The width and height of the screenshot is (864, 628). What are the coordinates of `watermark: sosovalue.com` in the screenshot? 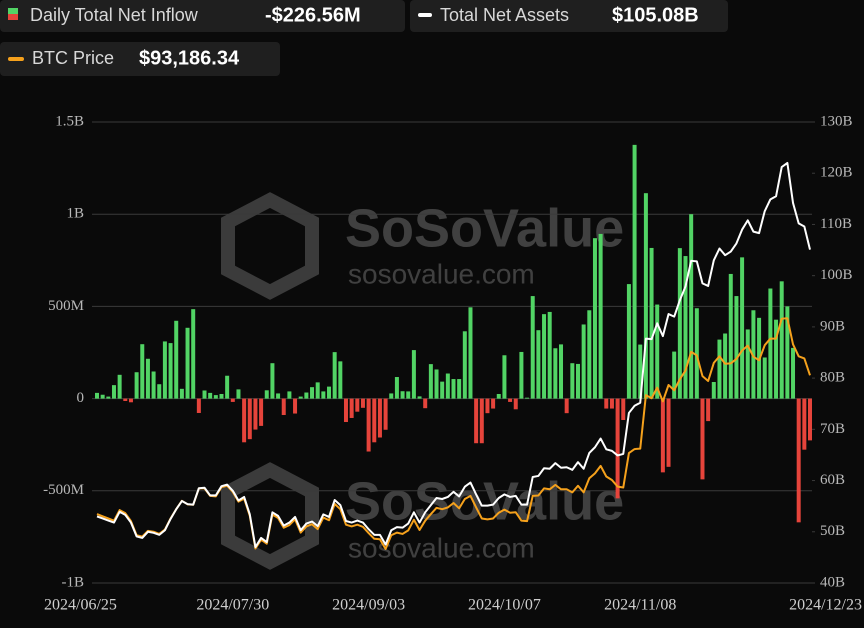 It's located at (441, 547).